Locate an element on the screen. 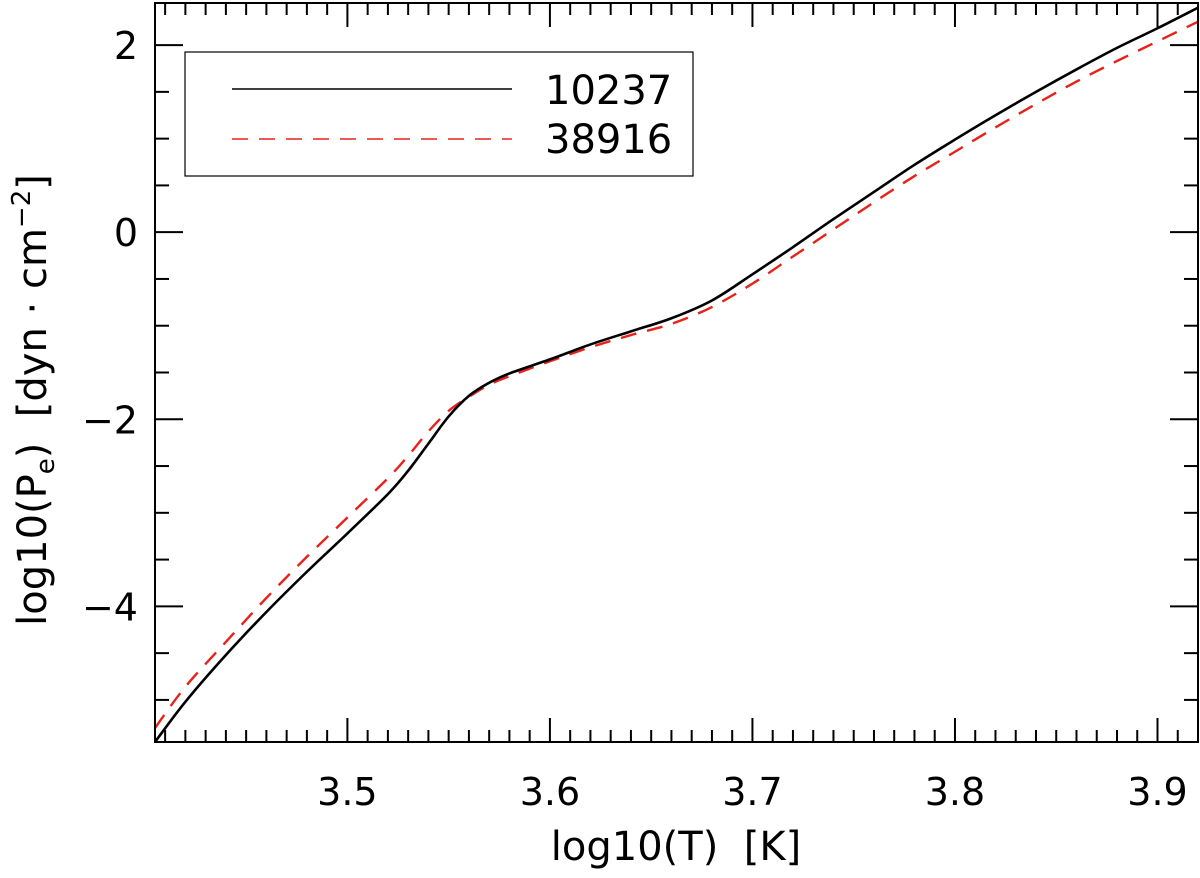 The width and height of the screenshot is (1200, 878). y-axis-label-superscript: −2 is located at coordinates (22, 209).